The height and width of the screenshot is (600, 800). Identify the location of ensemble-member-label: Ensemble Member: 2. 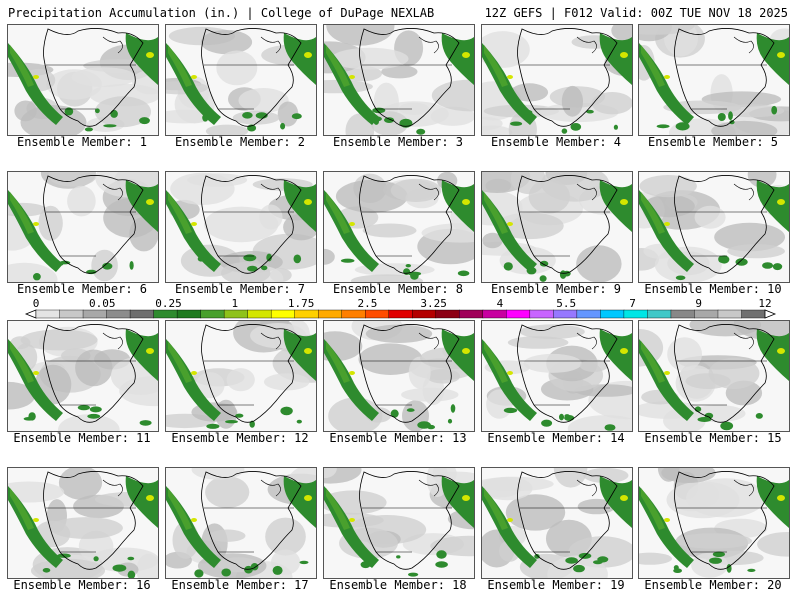
(240, 142).